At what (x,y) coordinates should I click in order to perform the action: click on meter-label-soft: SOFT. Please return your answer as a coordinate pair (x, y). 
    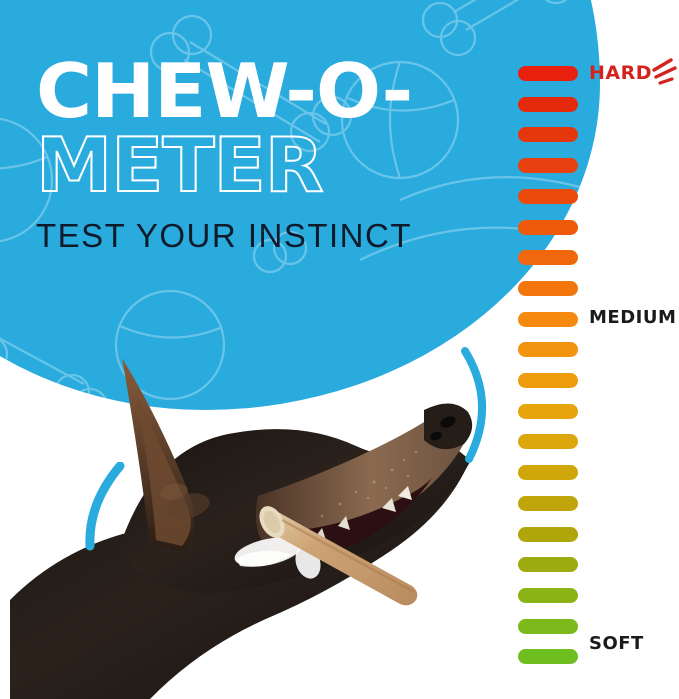
    Looking at the image, I should click on (616, 643).